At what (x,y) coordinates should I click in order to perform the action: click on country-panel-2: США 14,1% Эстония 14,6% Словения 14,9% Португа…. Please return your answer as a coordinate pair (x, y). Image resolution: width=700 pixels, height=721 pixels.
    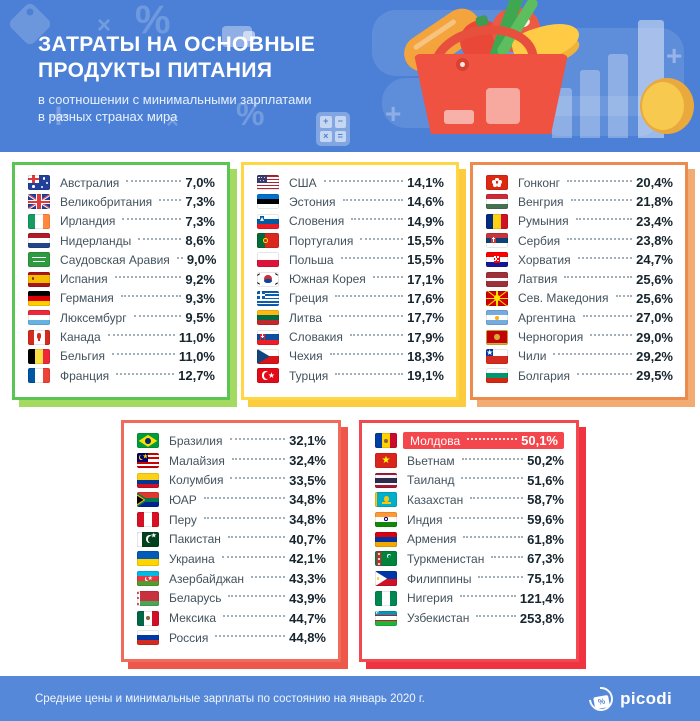
    Looking at the image, I should click on (350, 281).